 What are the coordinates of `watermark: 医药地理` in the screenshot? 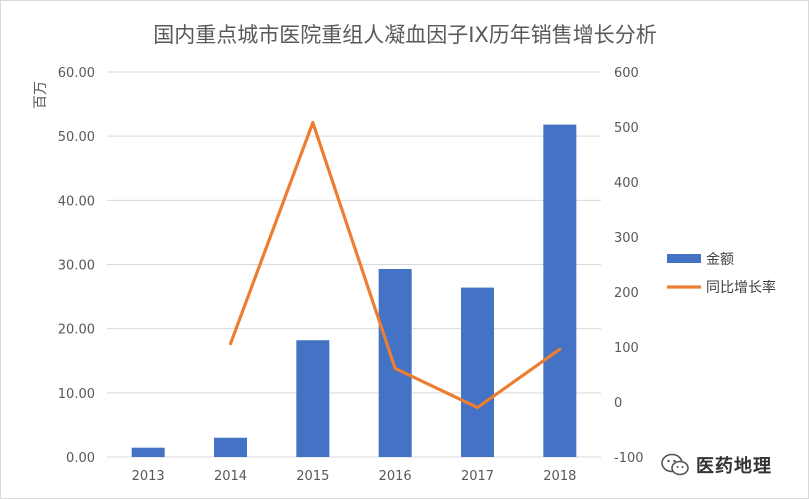 It's located at (716, 465).